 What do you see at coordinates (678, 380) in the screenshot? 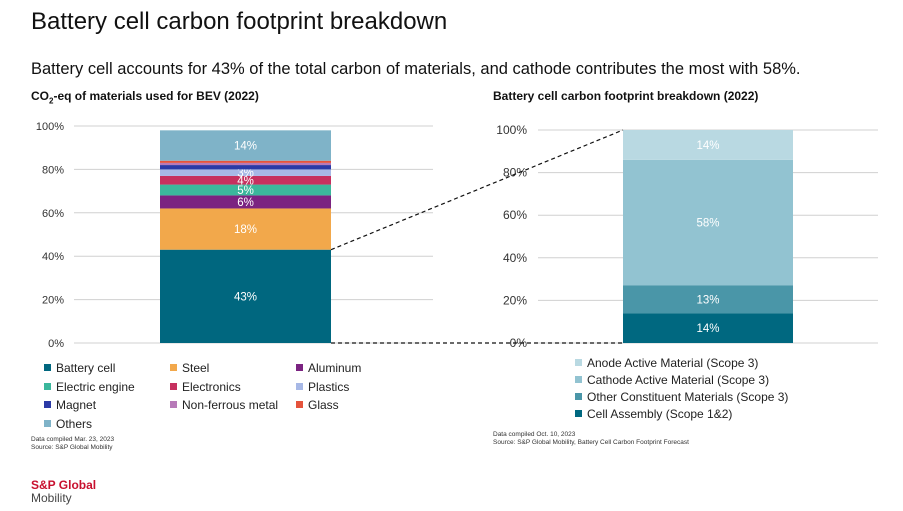
I see `legend-label: Cathode Active Material (Scope 3)` at bounding box center [678, 380].